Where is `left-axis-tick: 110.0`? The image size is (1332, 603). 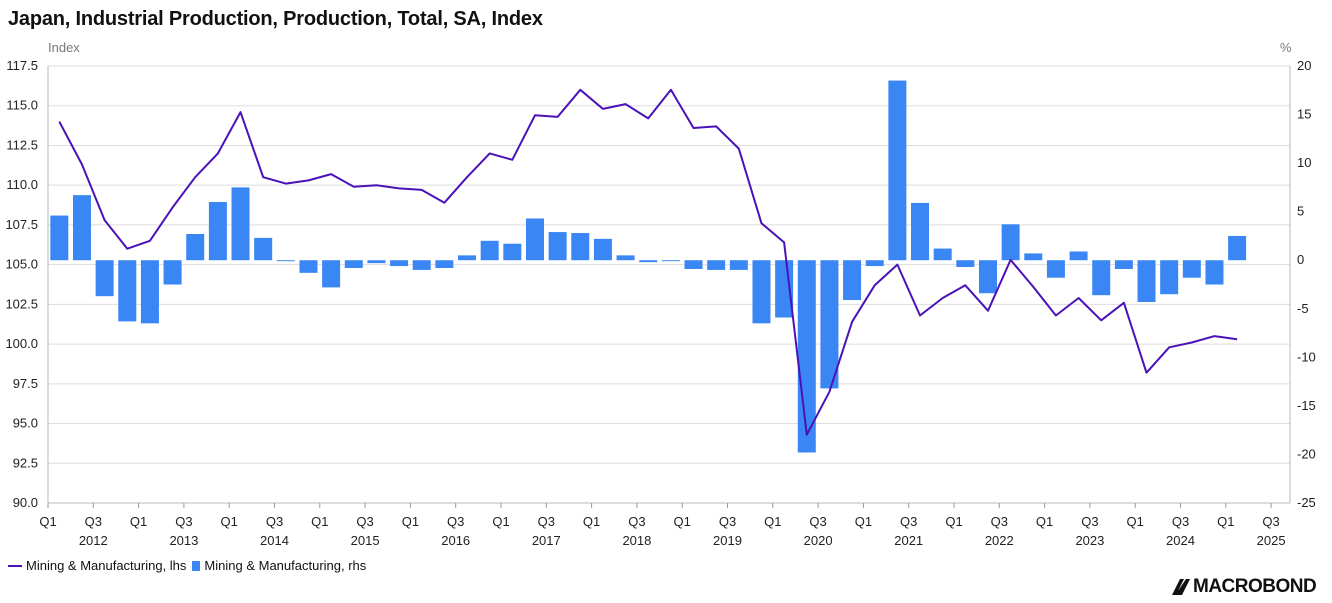
left-axis-tick: 110.0 is located at coordinates (22, 184).